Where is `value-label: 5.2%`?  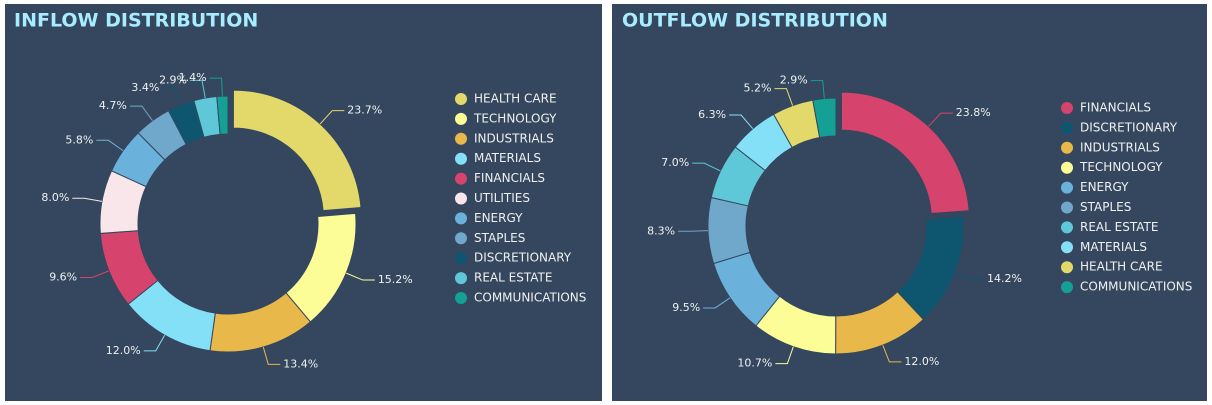 value-label: 5.2% is located at coordinates (758, 88).